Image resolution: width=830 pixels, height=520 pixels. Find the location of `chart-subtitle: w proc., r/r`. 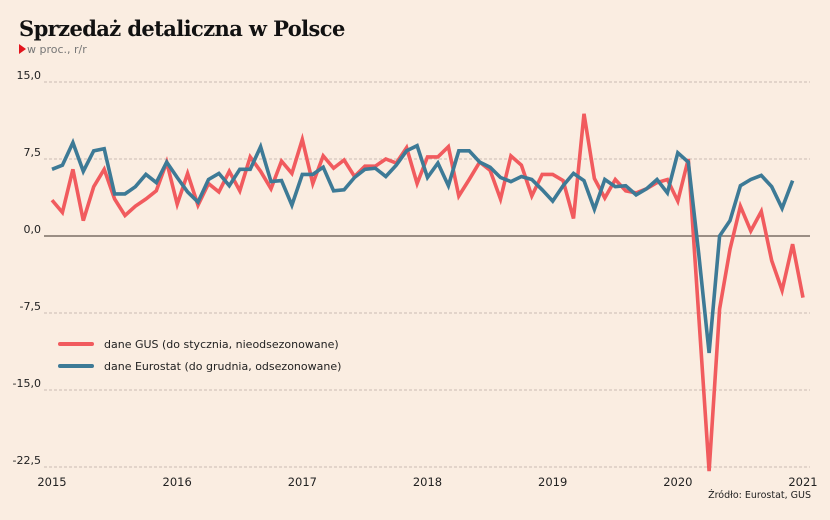

chart-subtitle: w proc., r/r is located at coordinates (53, 49).